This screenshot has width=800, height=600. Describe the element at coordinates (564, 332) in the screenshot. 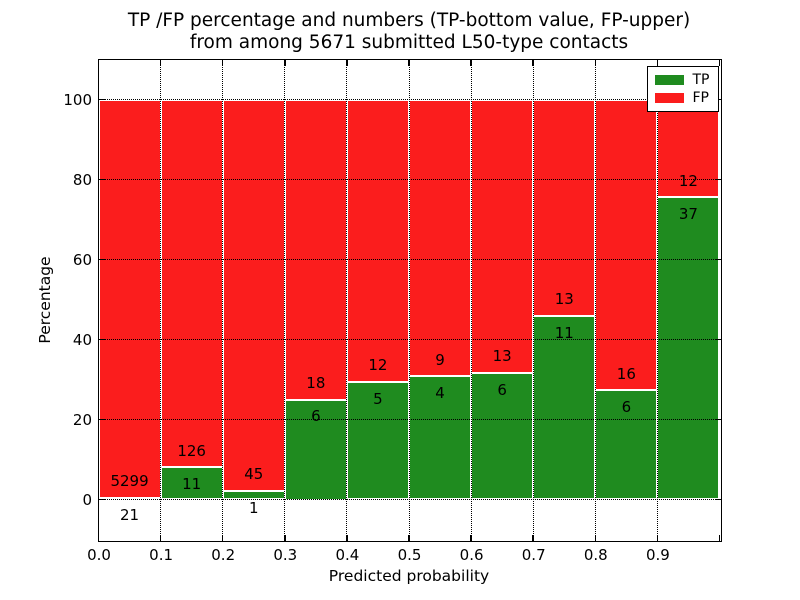

I see `bar-count-tp-7: 11` at that location.